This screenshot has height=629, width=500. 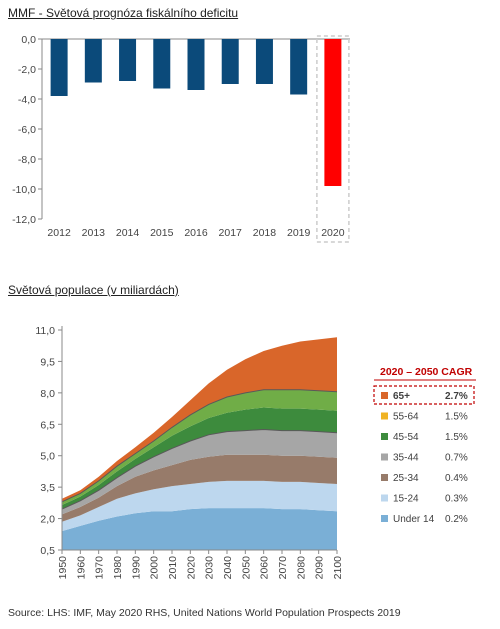 I want to click on population-y-tick-label: 0,5, so click(x=47, y=551).